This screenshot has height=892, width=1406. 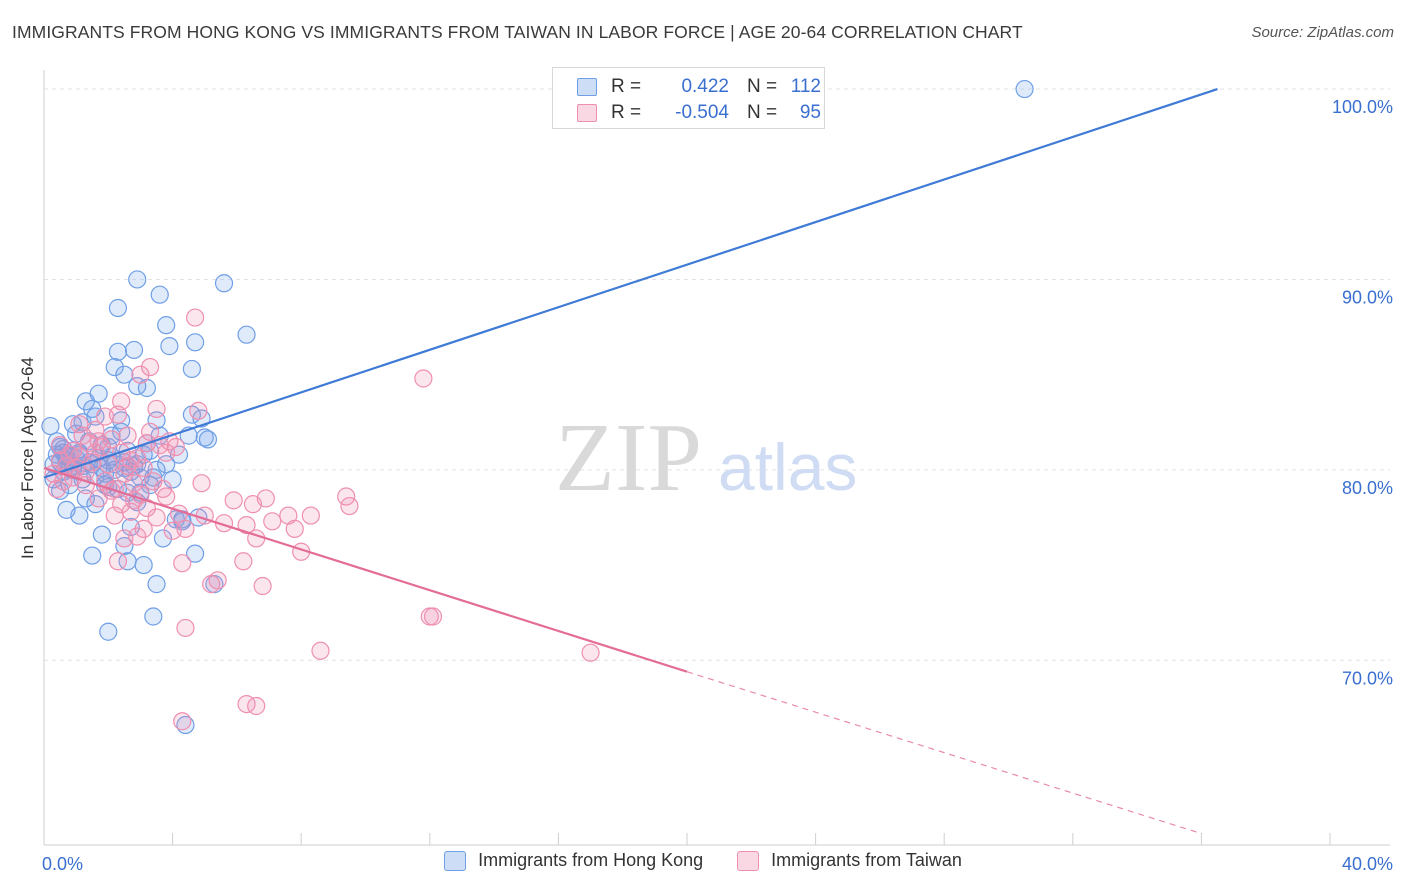 I want to click on y-tick-label: 90.0%, so click(x=1367, y=297).